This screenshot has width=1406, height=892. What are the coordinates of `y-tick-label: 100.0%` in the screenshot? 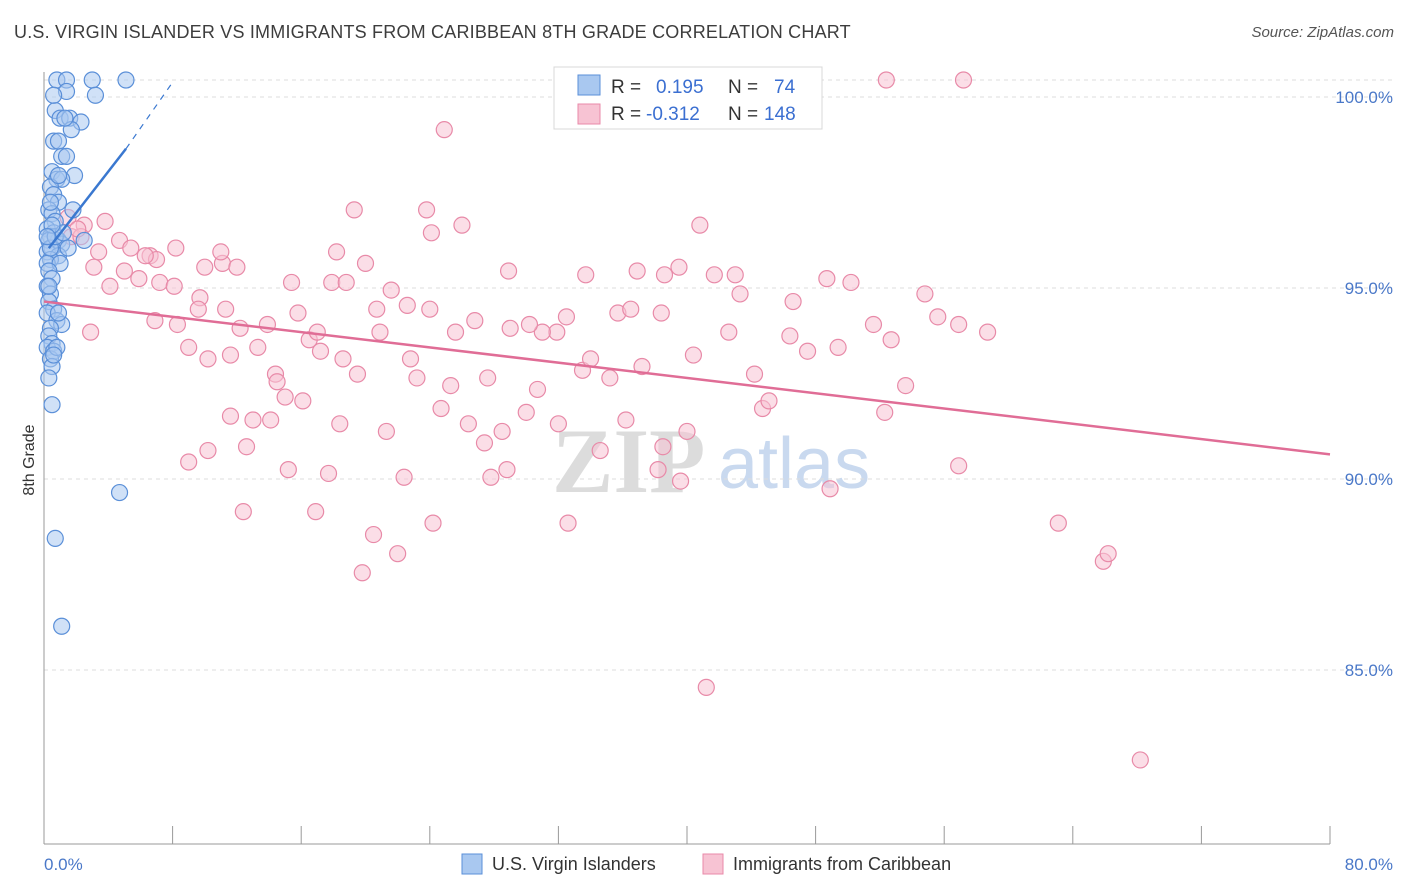 It's located at (1364, 97).